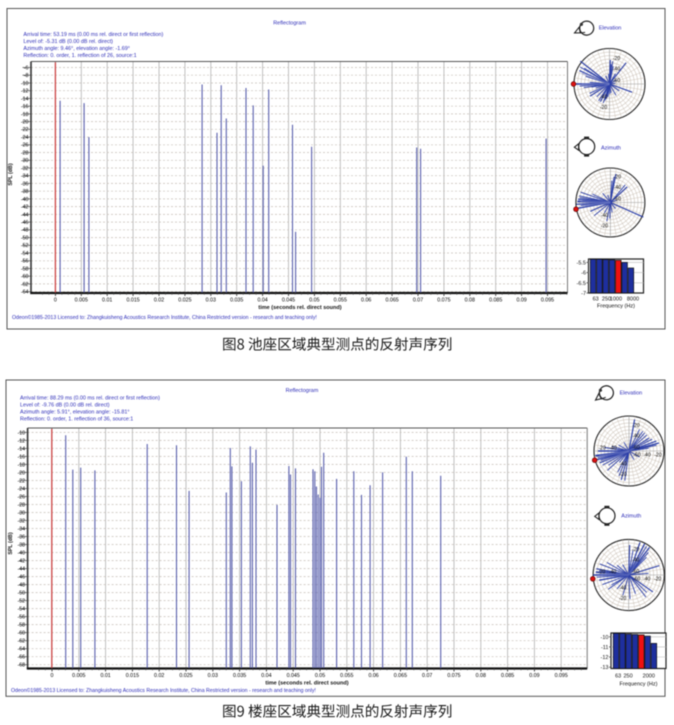 Image resolution: width=674 pixels, height=725 pixels. Describe the element at coordinates (21, 489) in the screenshot. I see `svg-text: -24` at that location.